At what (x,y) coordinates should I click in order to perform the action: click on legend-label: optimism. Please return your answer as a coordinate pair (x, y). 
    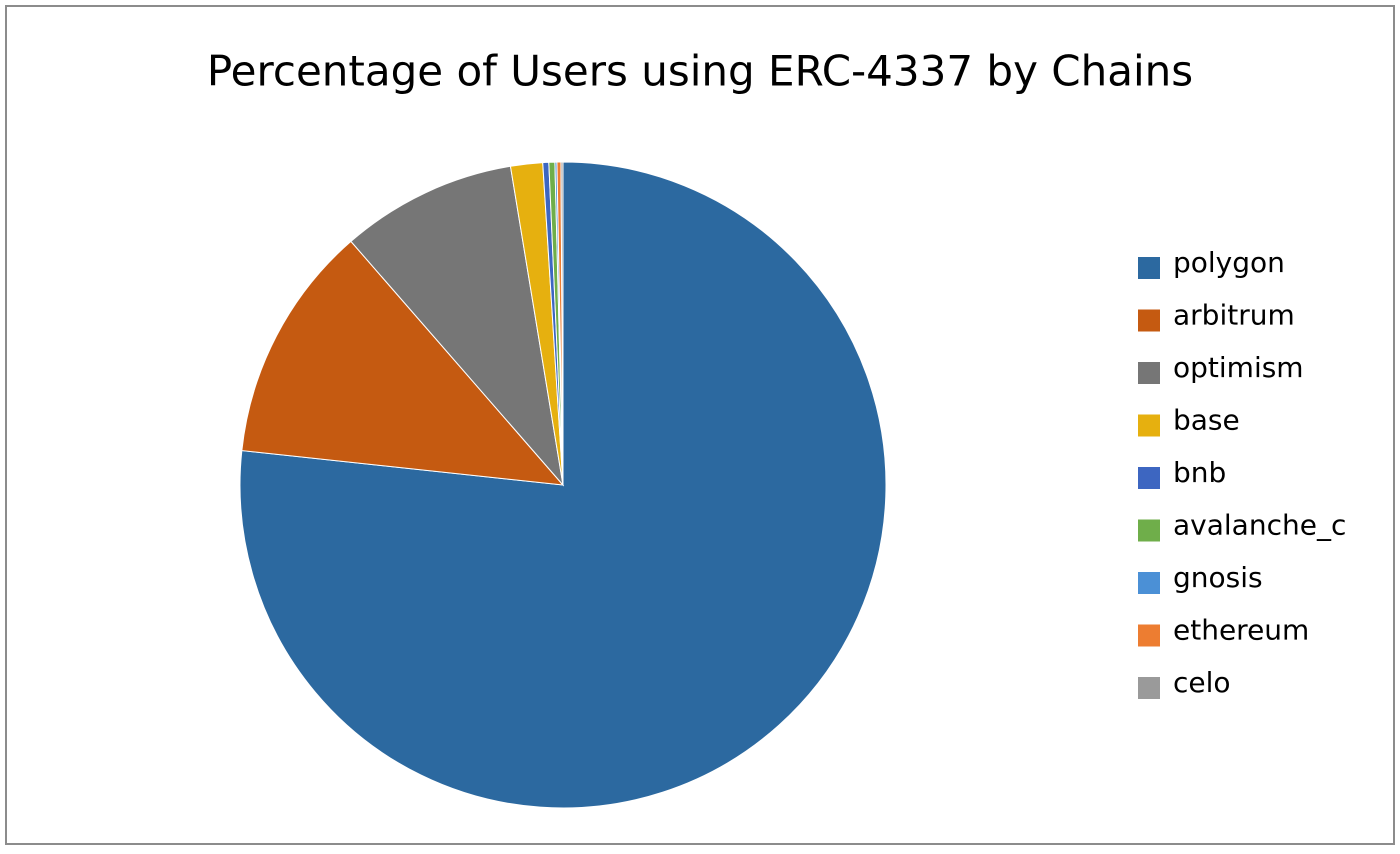
    Looking at the image, I should click on (1238, 367).